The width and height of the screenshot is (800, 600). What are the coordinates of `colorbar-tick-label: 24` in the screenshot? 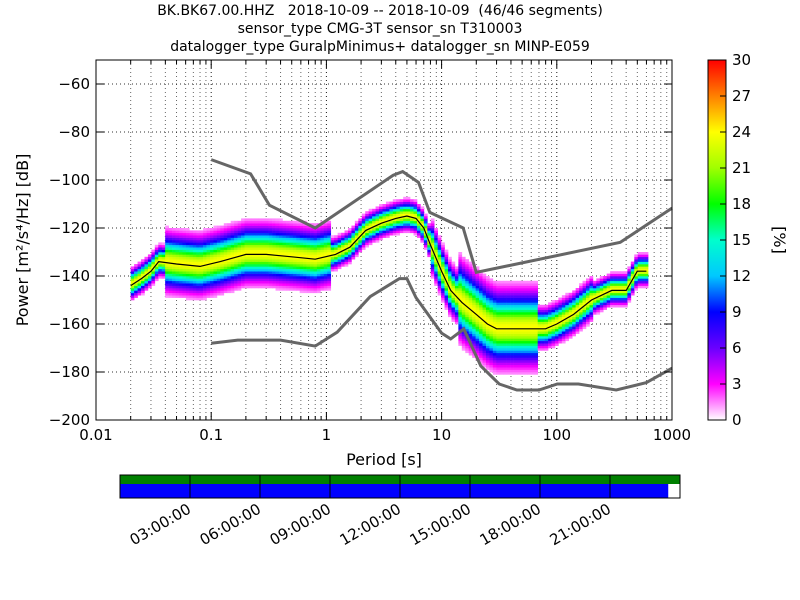 It's located at (741, 132).